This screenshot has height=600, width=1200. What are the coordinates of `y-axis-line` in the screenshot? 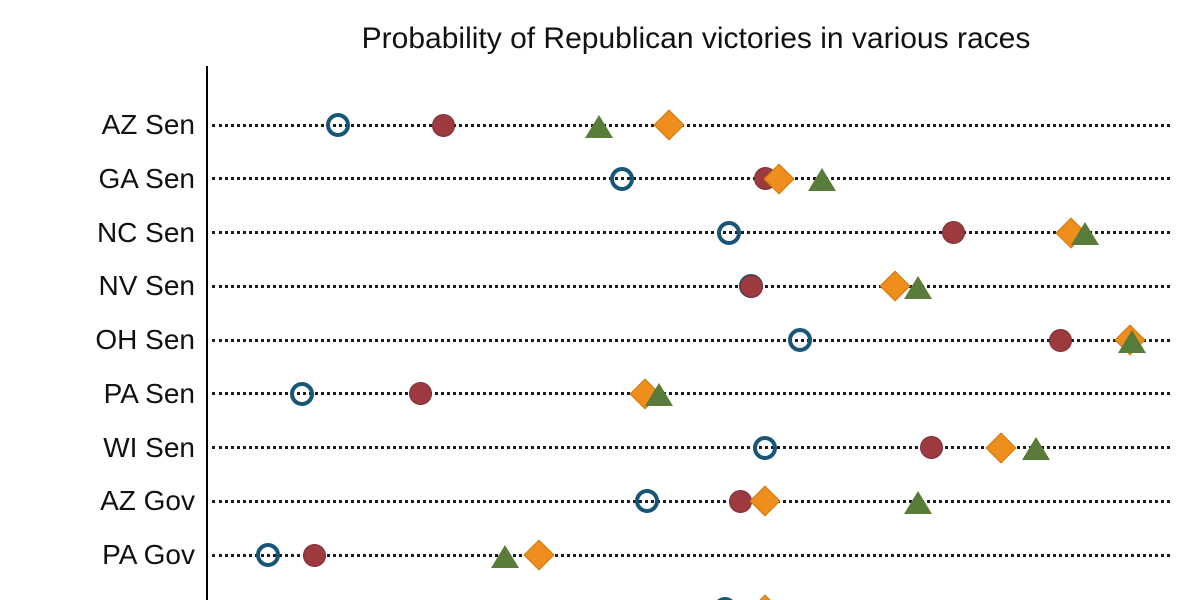 It's located at (207, 333).